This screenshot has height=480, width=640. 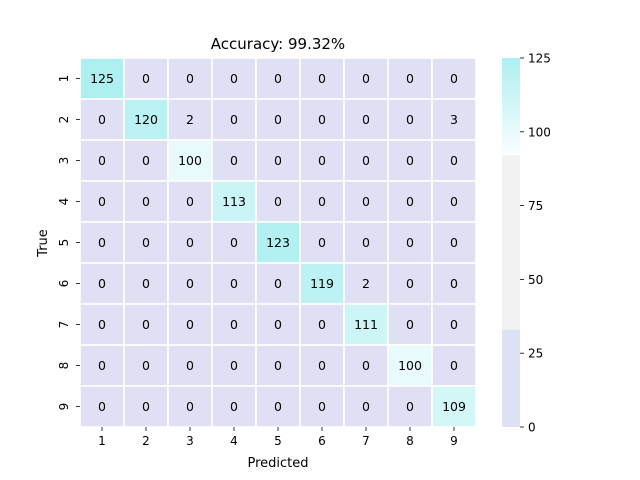 I want to click on y-tick-label: 7, so click(x=64, y=325).